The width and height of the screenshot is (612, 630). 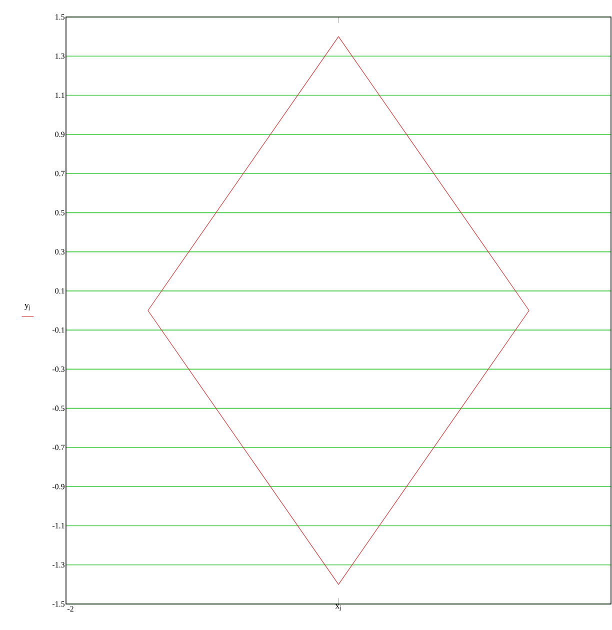 What do you see at coordinates (27, 307) in the screenshot?
I see `y-axis-title: y$_{j}$` at bounding box center [27, 307].